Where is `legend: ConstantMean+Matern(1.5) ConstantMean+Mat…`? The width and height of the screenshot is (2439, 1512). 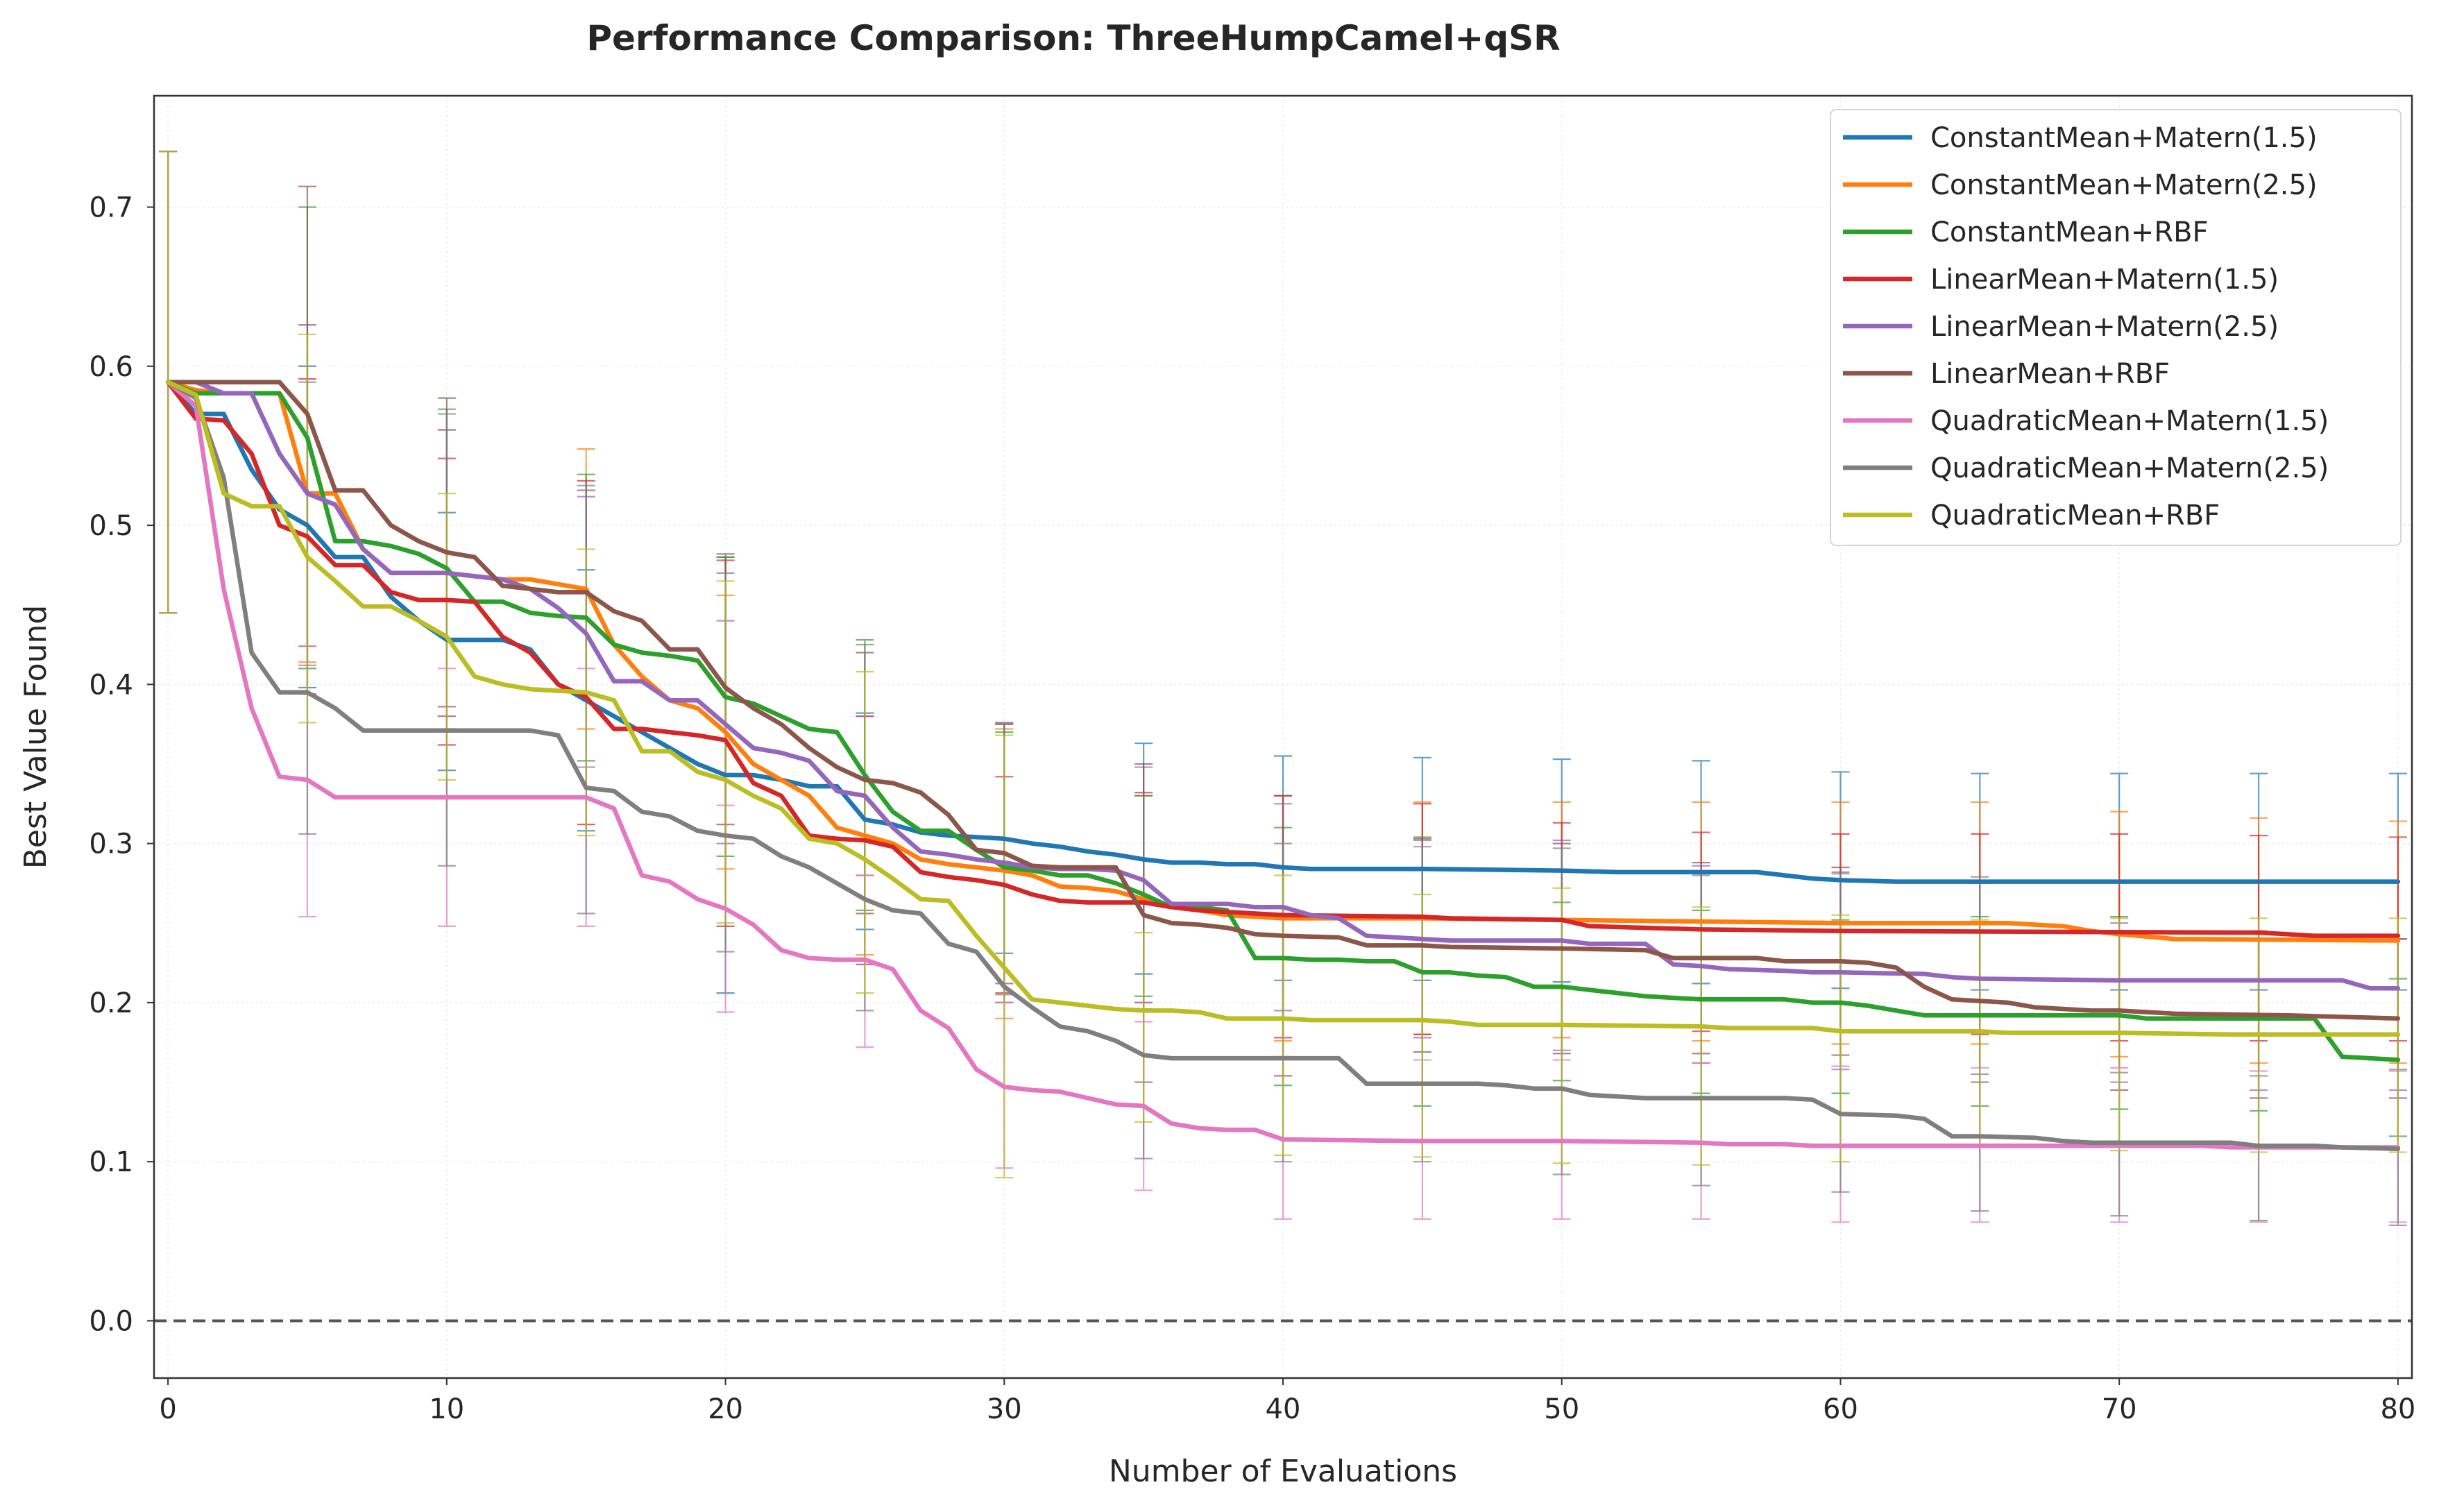 legend: ConstantMean+Matern(1.5) ConstantMean+Mat… is located at coordinates (2116, 327).